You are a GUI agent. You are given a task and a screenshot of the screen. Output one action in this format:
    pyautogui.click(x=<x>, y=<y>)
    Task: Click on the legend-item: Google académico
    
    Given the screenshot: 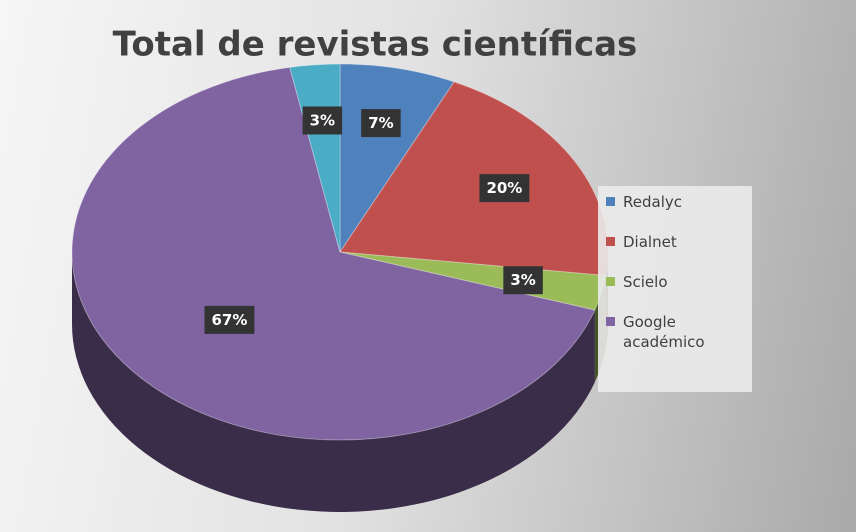 What is the action you would take?
    pyautogui.click(x=675, y=332)
    